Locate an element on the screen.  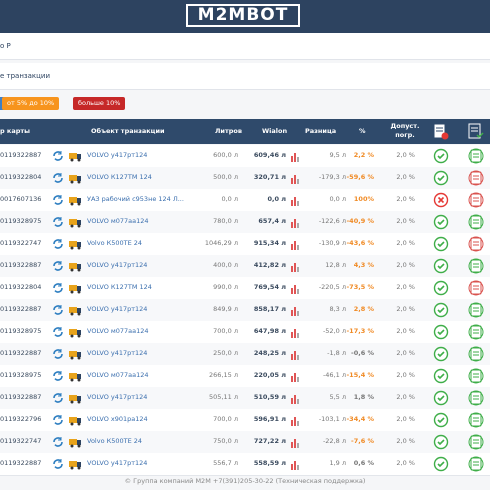
column-header: Wialon is located at coordinates (275, 131).